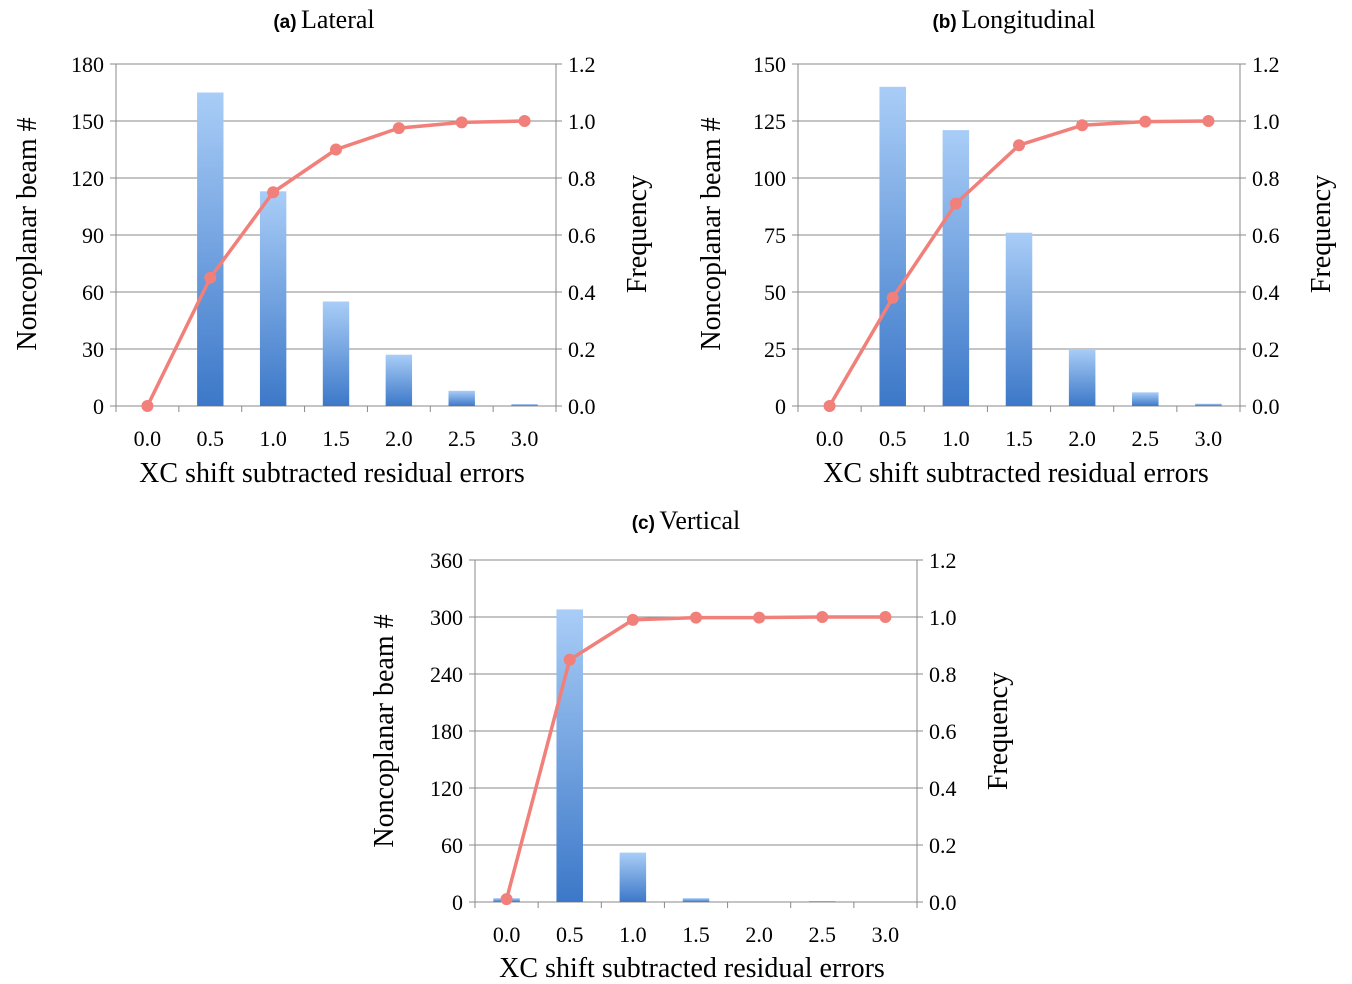 This screenshot has height=984, width=1352. What do you see at coordinates (1028, 19) in the screenshot?
I see `panel-title-text: Longitudinal` at bounding box center [1028, 19].